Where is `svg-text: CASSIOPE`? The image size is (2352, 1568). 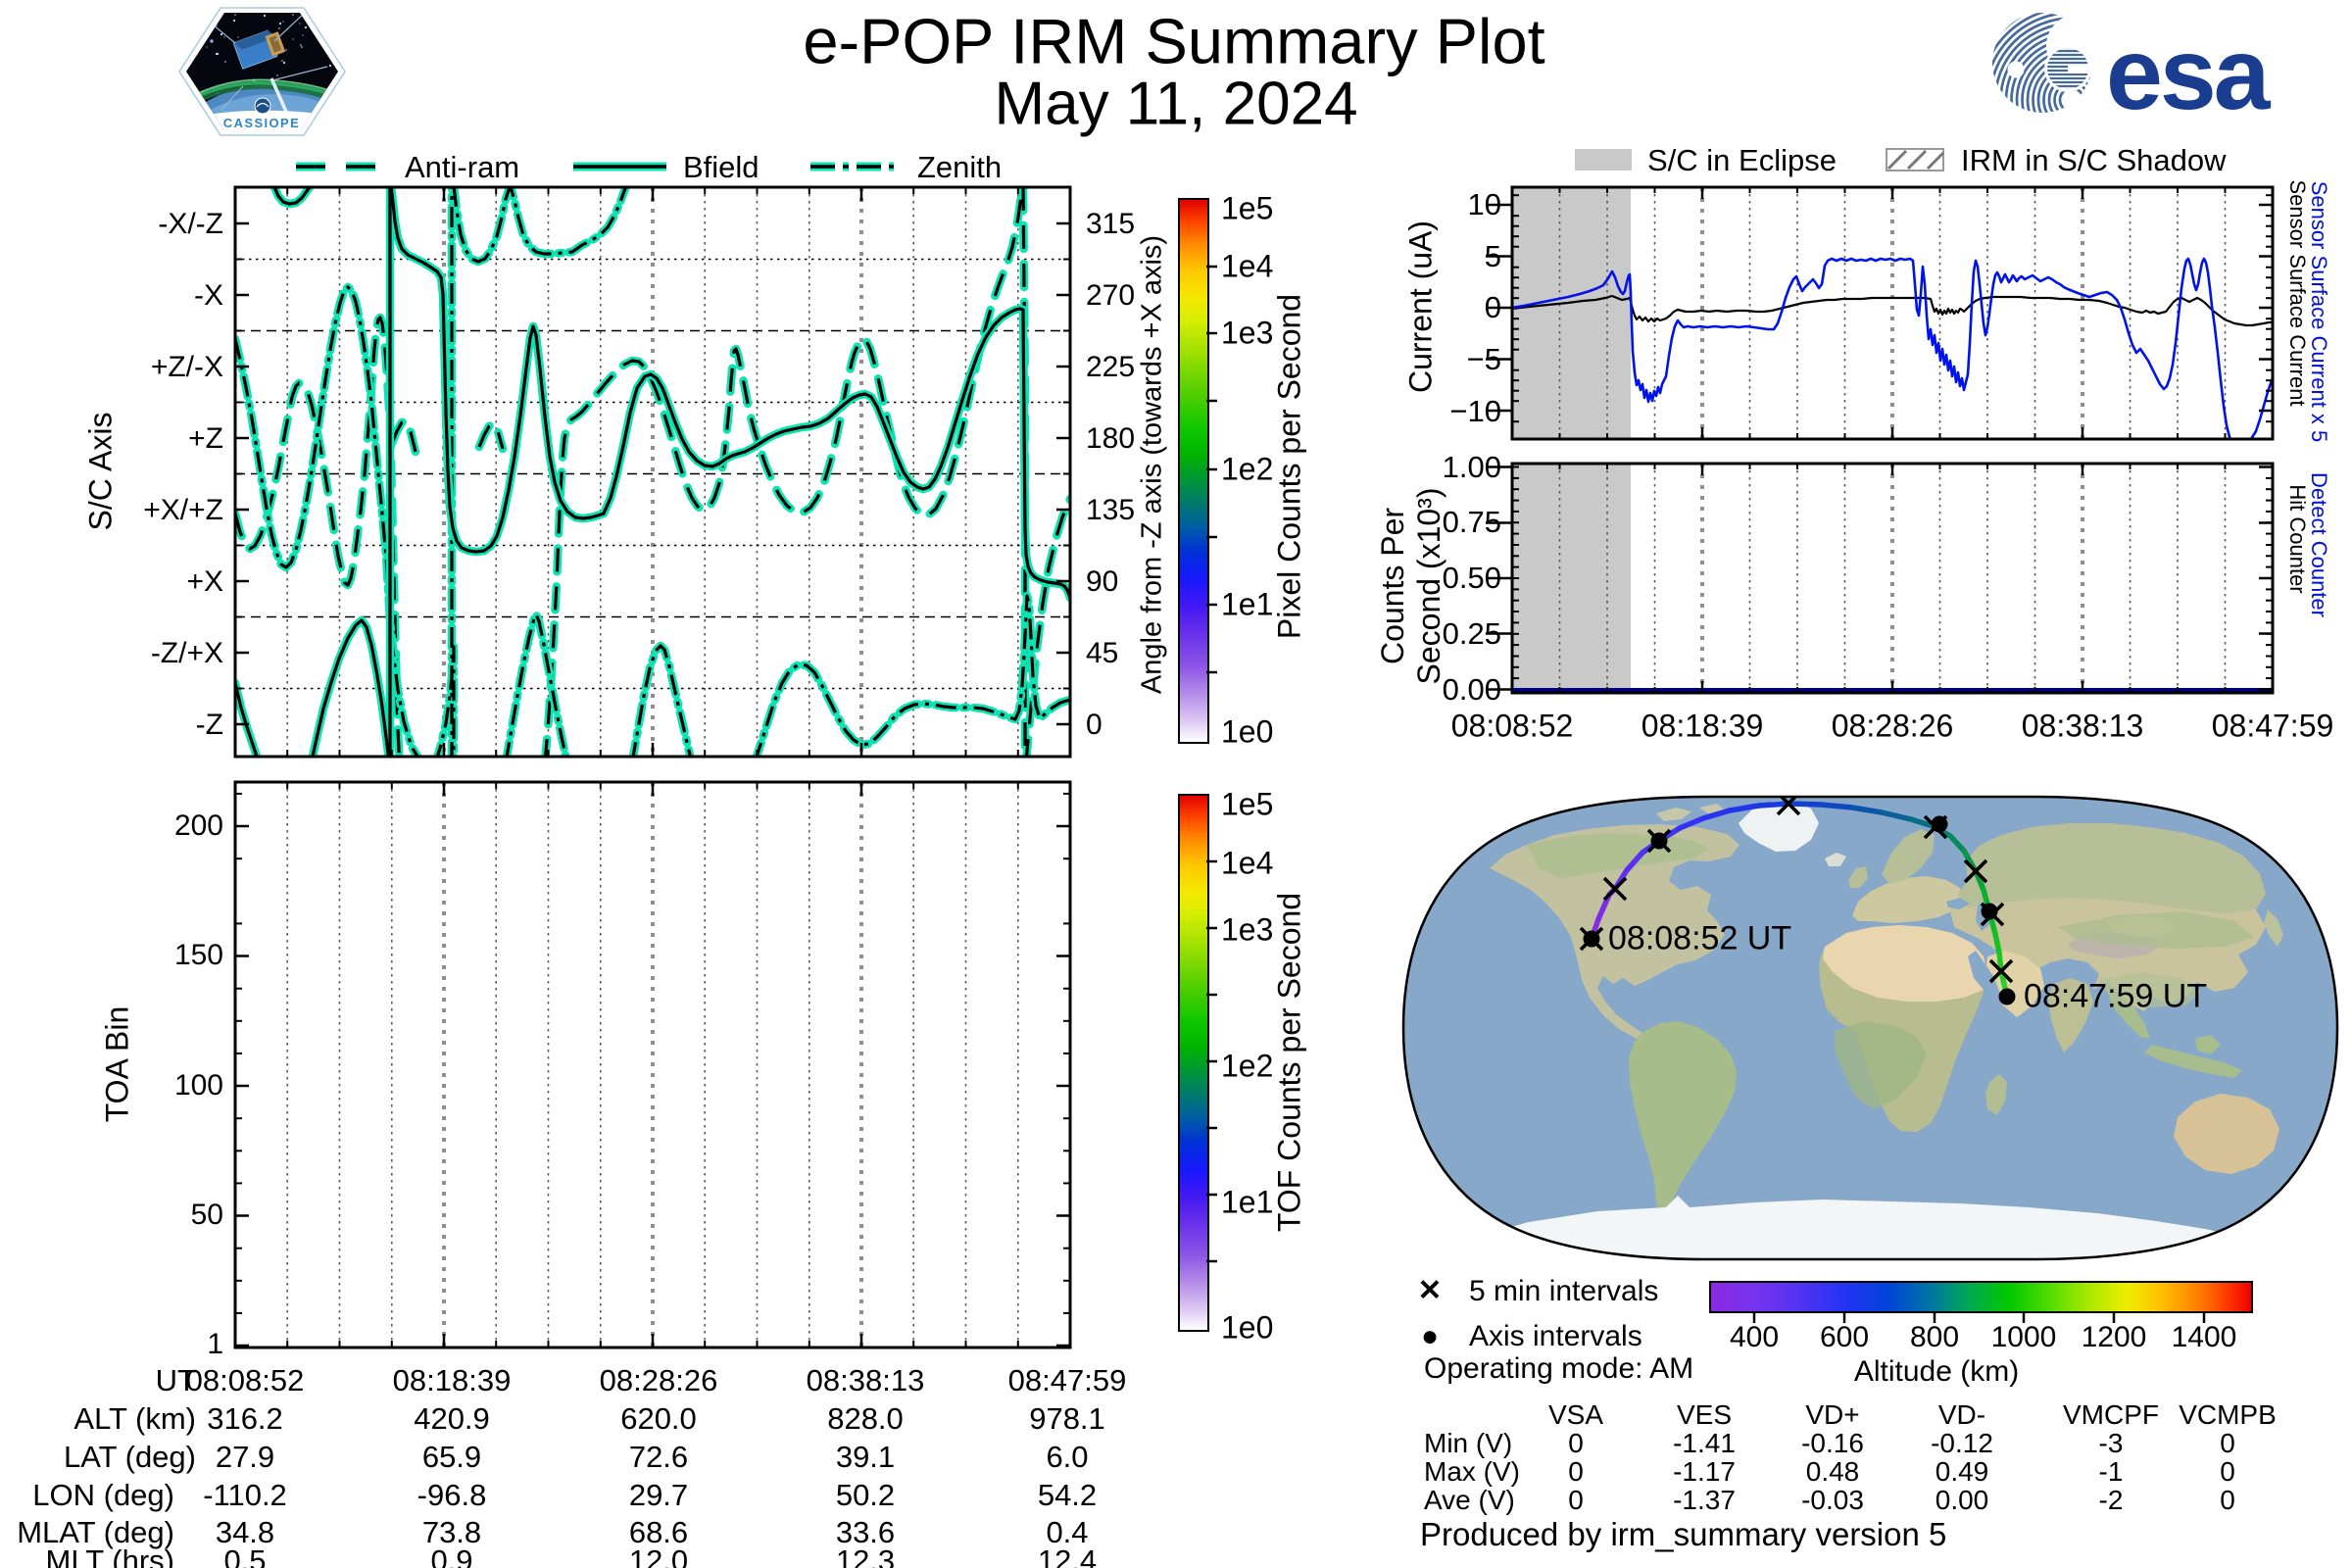
svg-text: CASSIOPE is located at coordinates (261, 123).